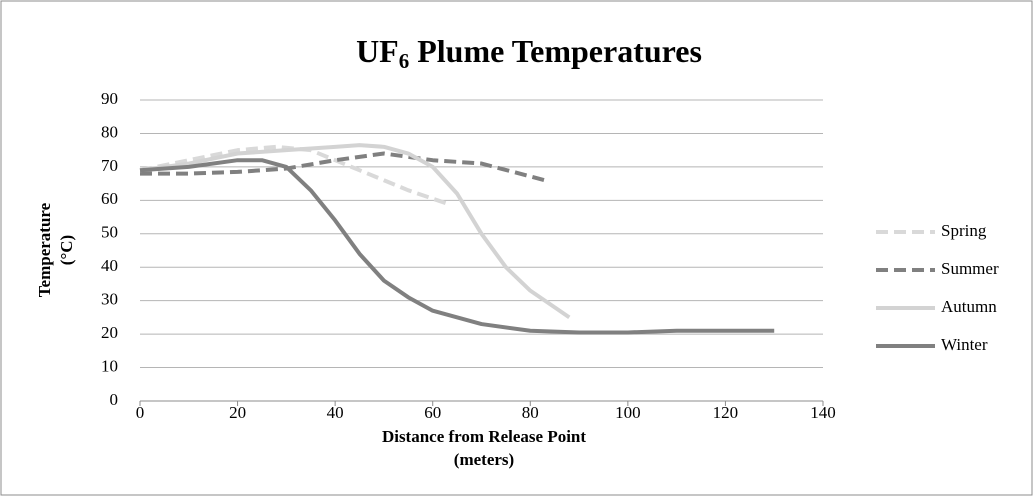 The image size is (1034, 497). Describe the element at coordinates (109, 131) in the screenshot. I see `y-tick-label: 80` at that location.